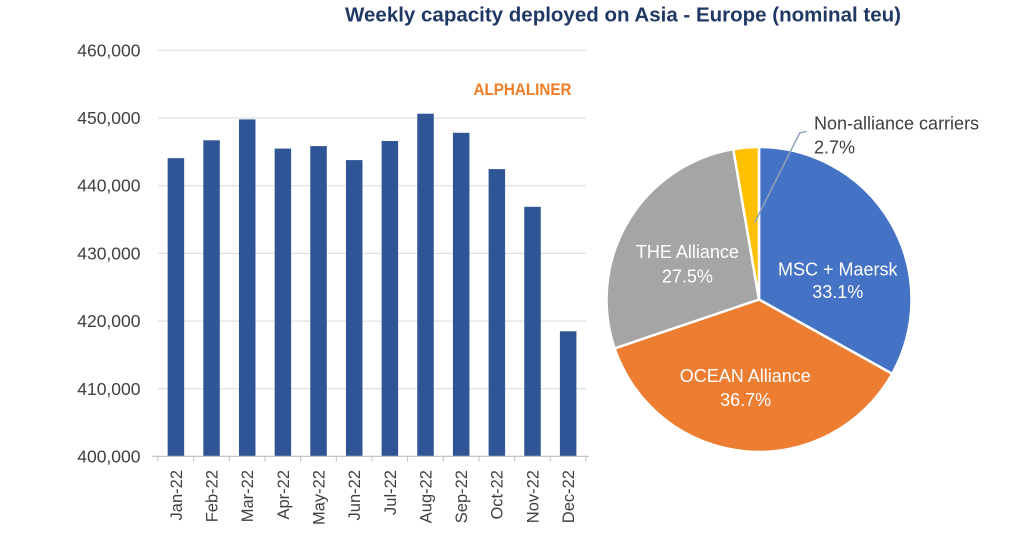 This screenshot has height=541, width=1024. What do you see at coordinates (248, 496) in the screenshot?
I see `svg-text: Mar-22` at bounding box center [248, 496].